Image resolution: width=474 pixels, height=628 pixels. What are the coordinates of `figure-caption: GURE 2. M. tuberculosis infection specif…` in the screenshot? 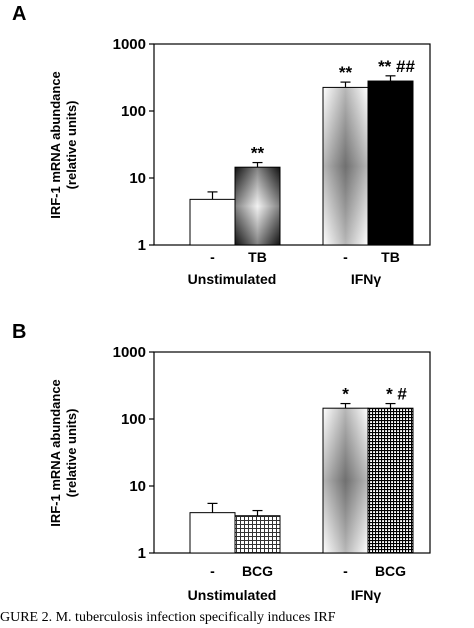 It's located at (168, 617).